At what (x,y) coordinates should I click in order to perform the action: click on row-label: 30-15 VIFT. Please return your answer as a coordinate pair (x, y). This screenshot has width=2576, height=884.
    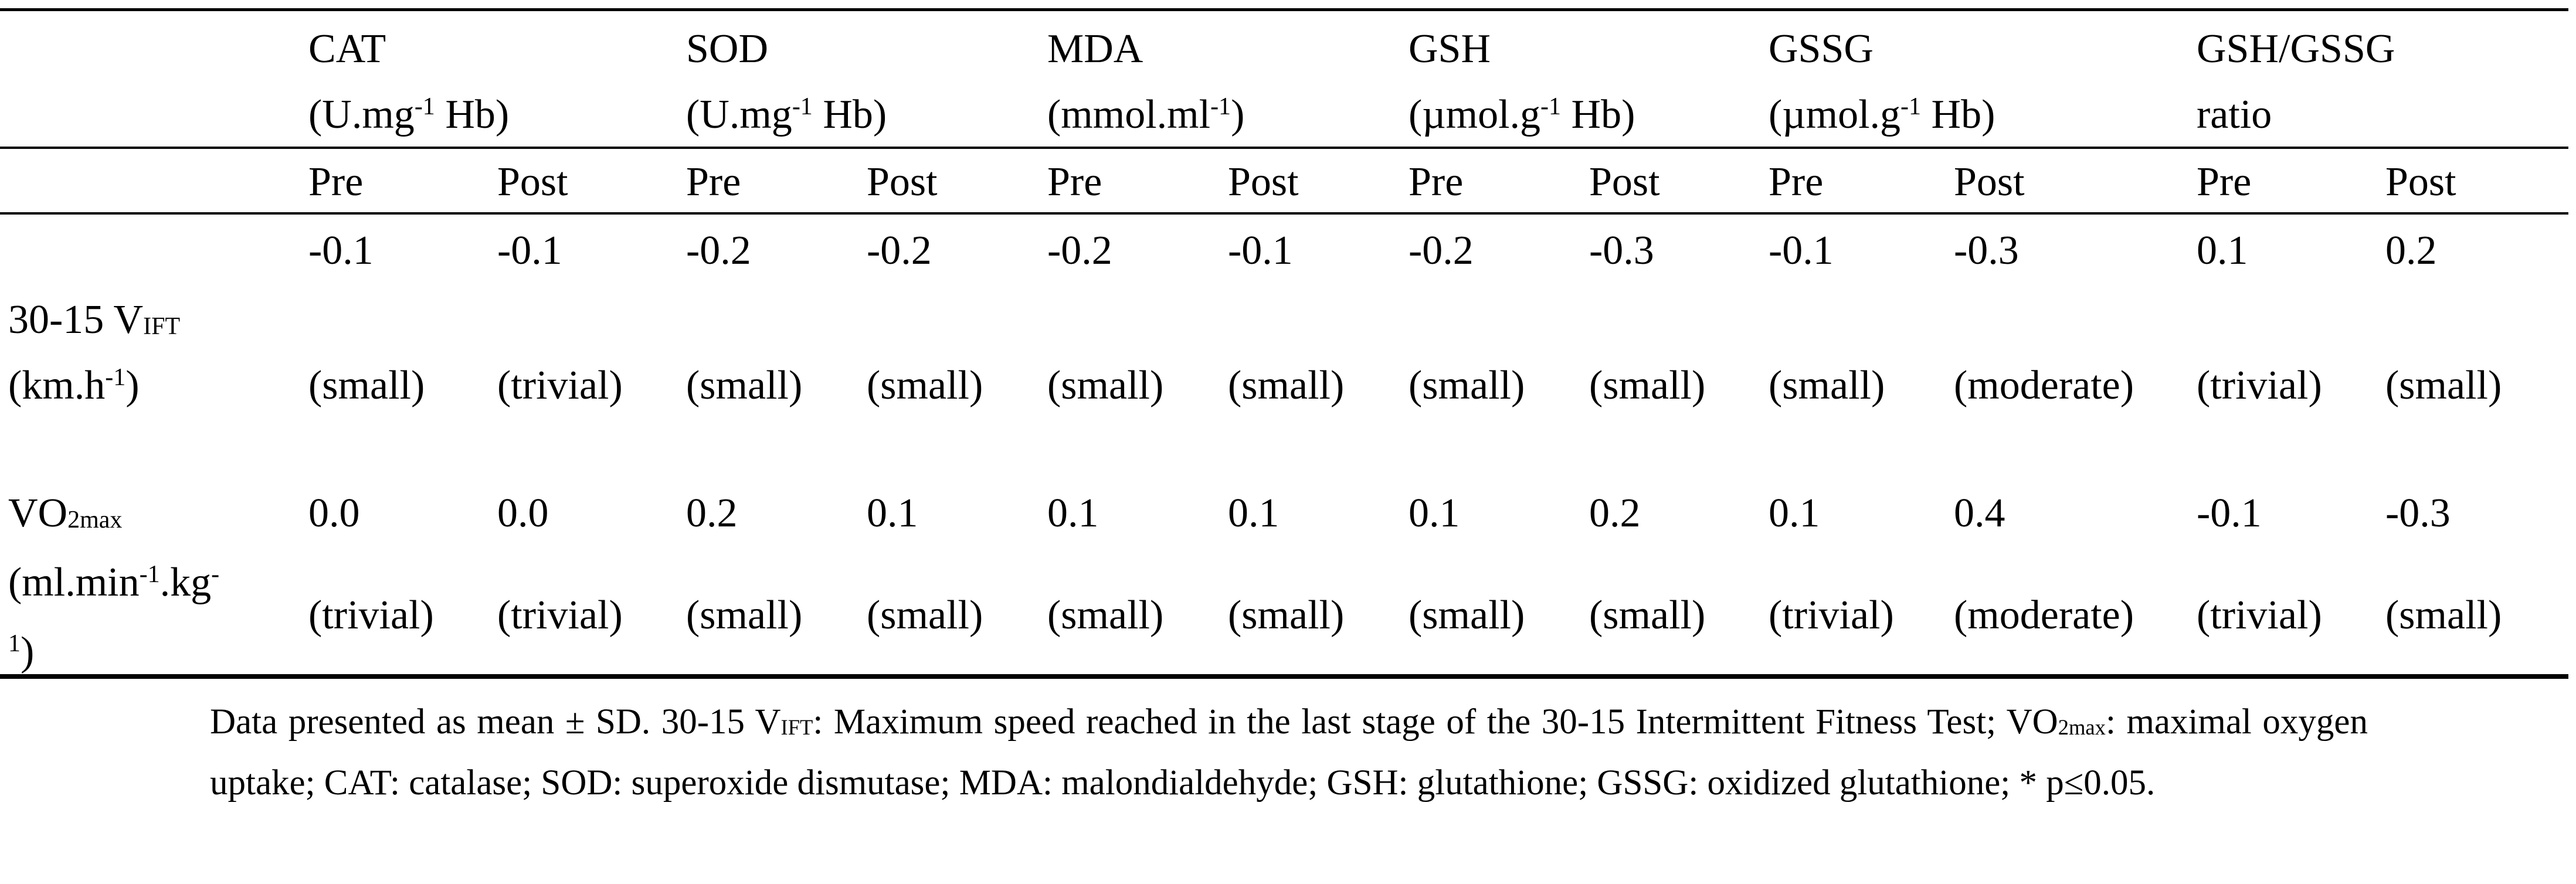
    Looking at the image, I should click on (94, 320).